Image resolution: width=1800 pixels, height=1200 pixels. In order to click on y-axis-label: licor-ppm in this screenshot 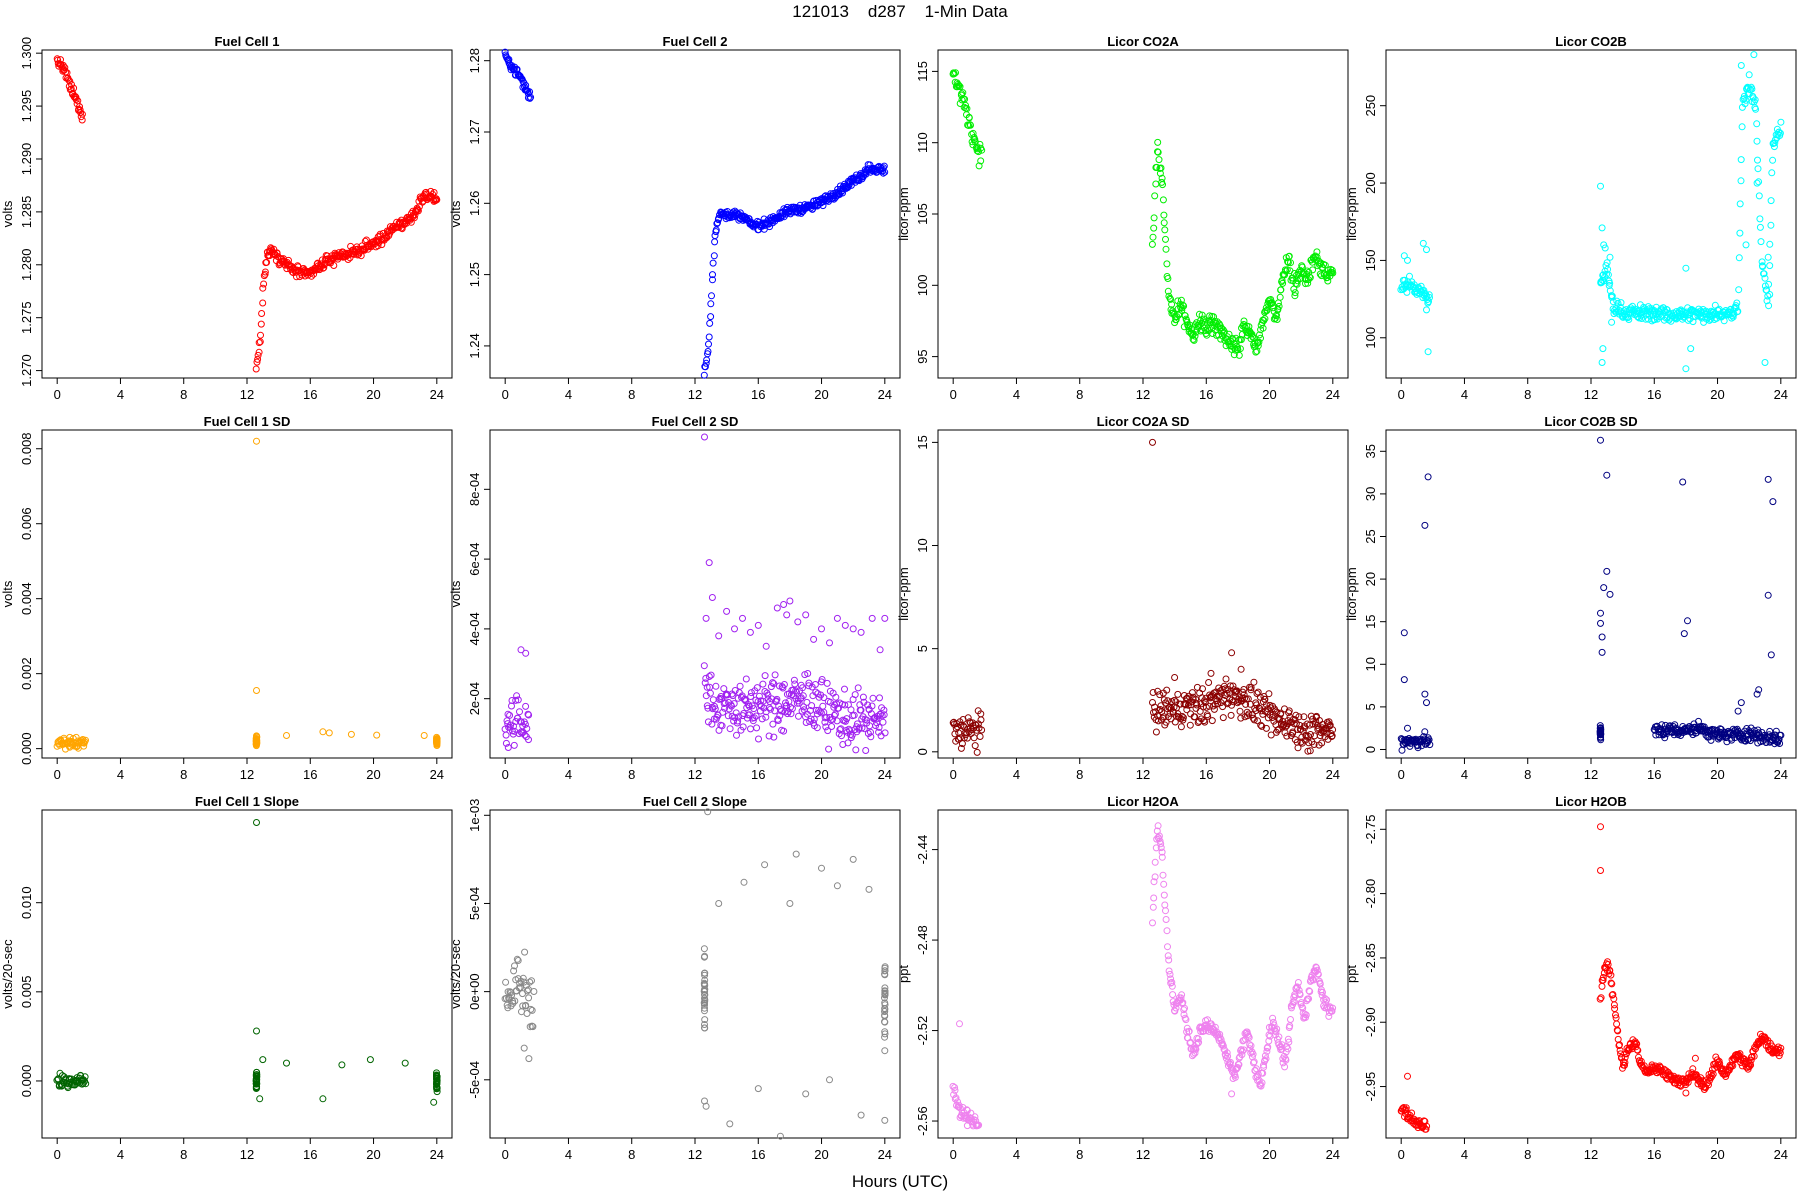, I will do `click(1351, 213)`.